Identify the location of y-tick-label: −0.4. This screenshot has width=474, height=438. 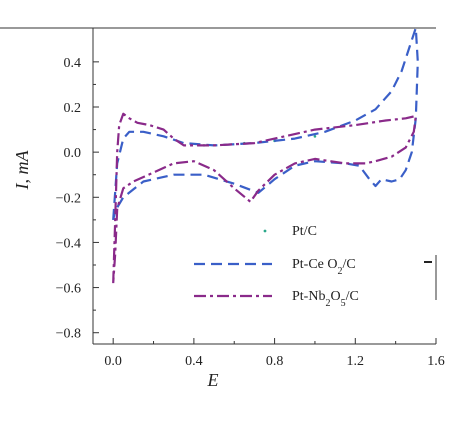
(68, 243).